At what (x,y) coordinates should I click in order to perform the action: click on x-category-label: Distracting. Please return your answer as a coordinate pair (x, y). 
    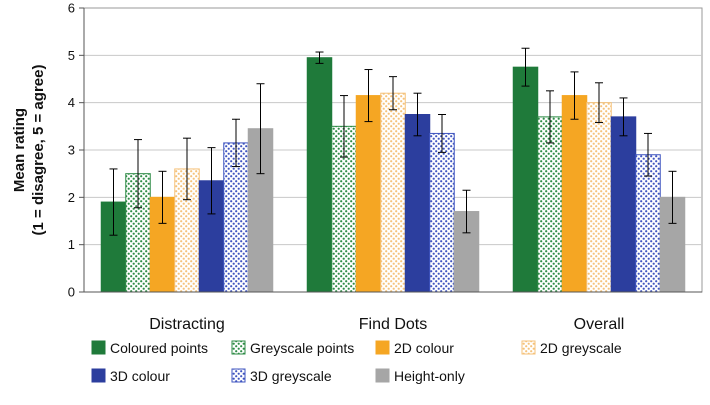
    Looking at the image, I should click on (187, 324).